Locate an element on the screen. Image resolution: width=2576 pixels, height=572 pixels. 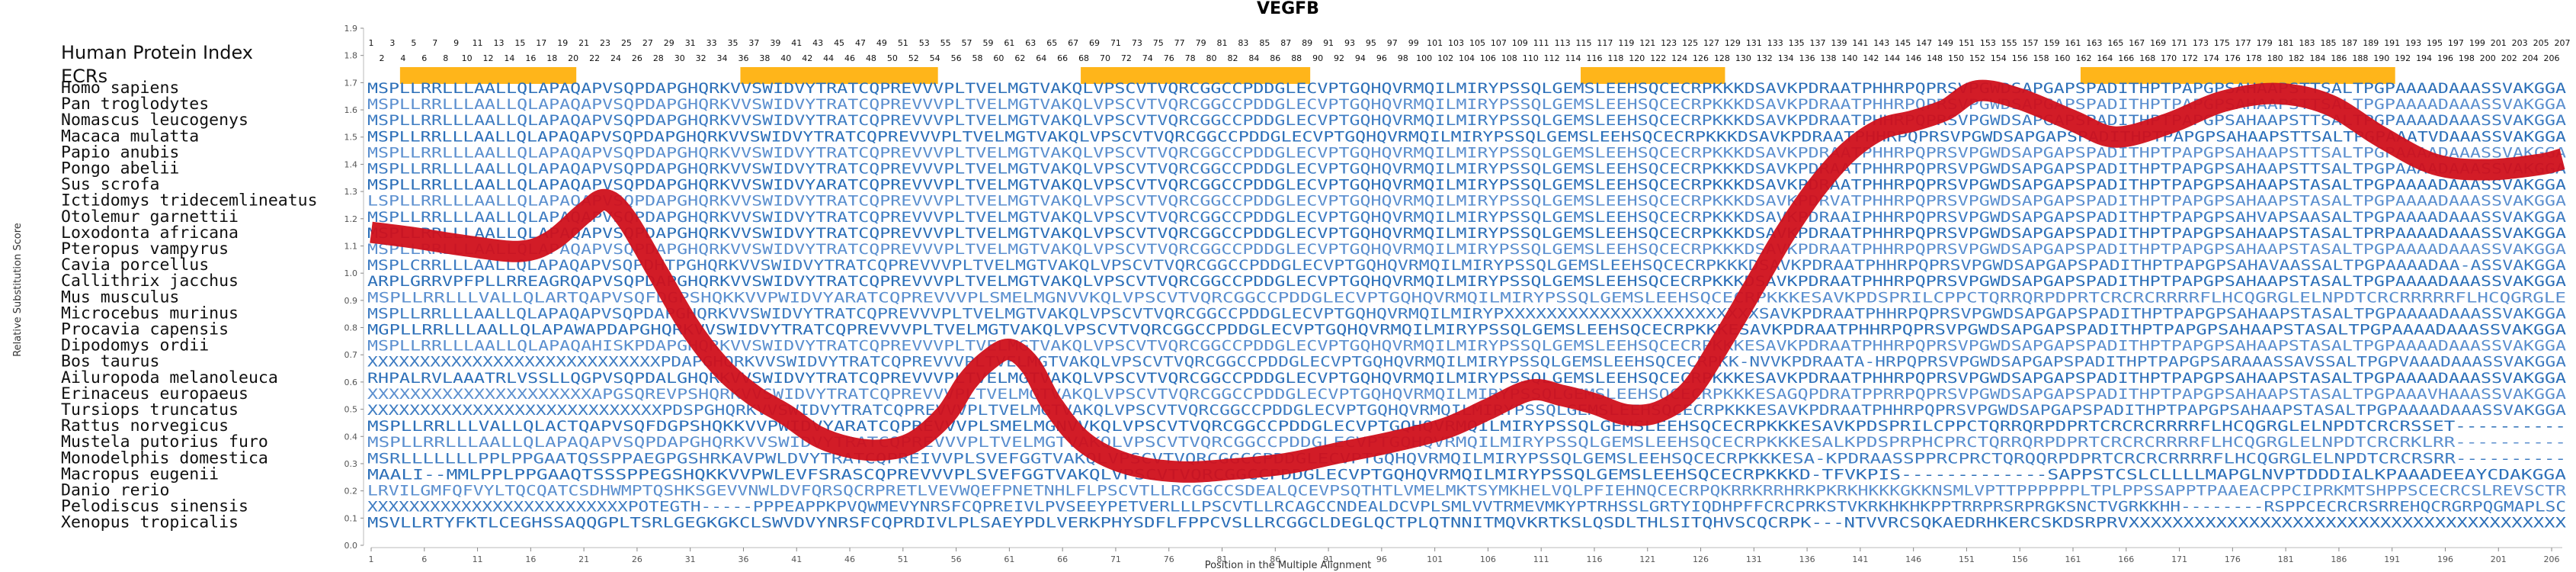
index-number: 51 is located at coordinates (903, 43).